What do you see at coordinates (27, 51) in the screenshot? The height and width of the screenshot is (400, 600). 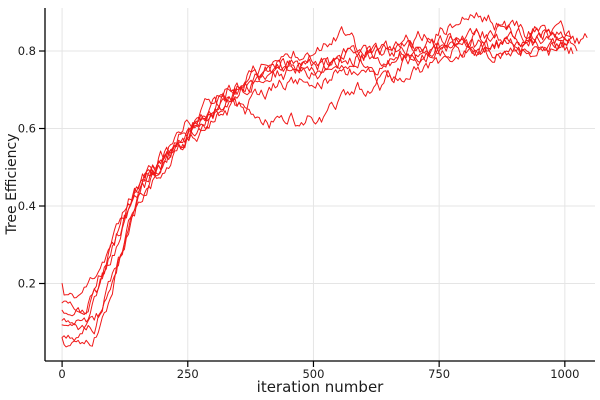 I see `y-tick-label: 0.8` at bounding box center [27, 51].